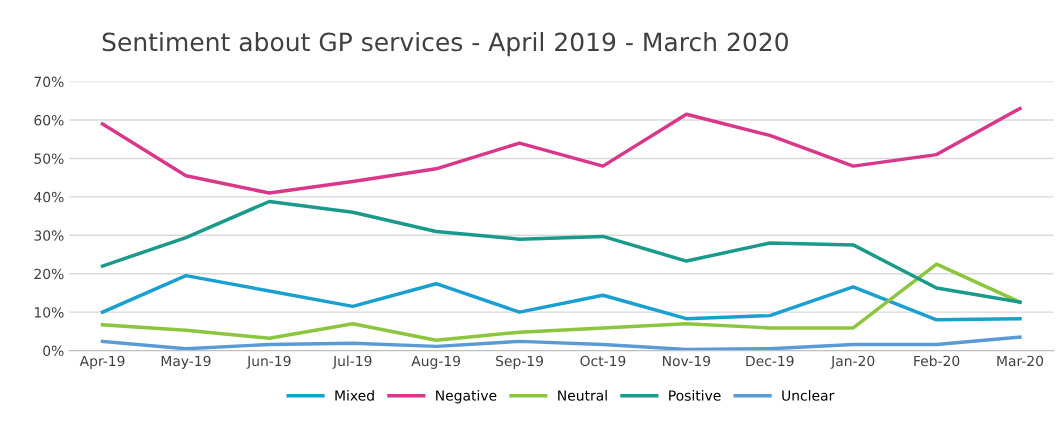 This screenshot has width=1064, height=441. I want to click on x-tick-label: Jan-20, so click(852, 362).